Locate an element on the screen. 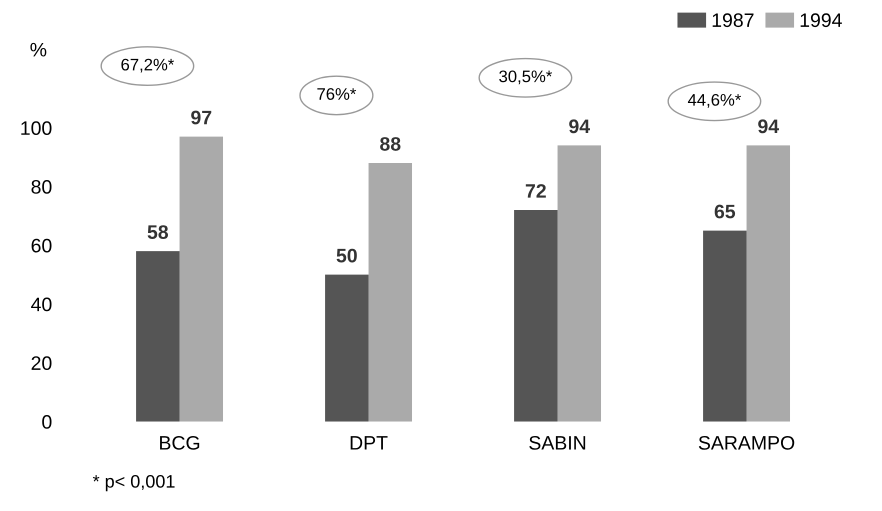 The image size is (882, 511). text: 44,6%* is located at coordinates (715, 101).